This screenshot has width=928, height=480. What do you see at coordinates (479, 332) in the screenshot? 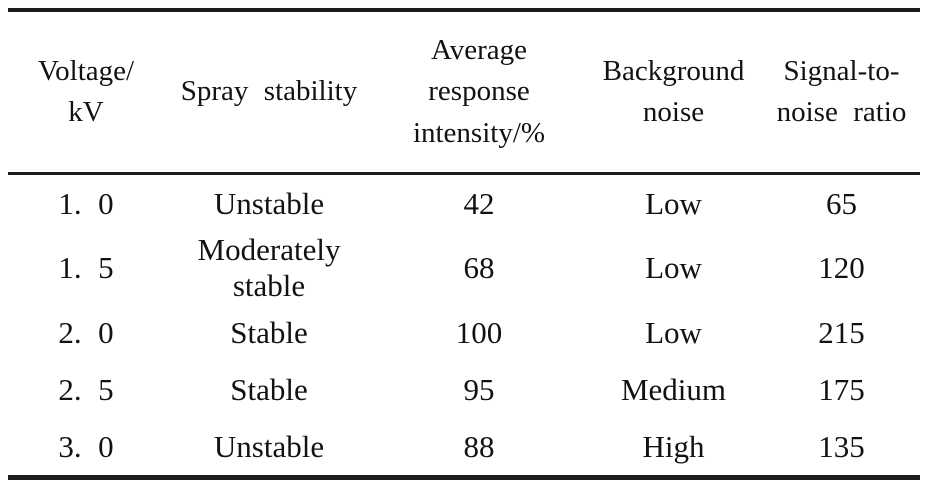
I see `cell-avg-response-intensity: 100` at bounding box center [479, 332].